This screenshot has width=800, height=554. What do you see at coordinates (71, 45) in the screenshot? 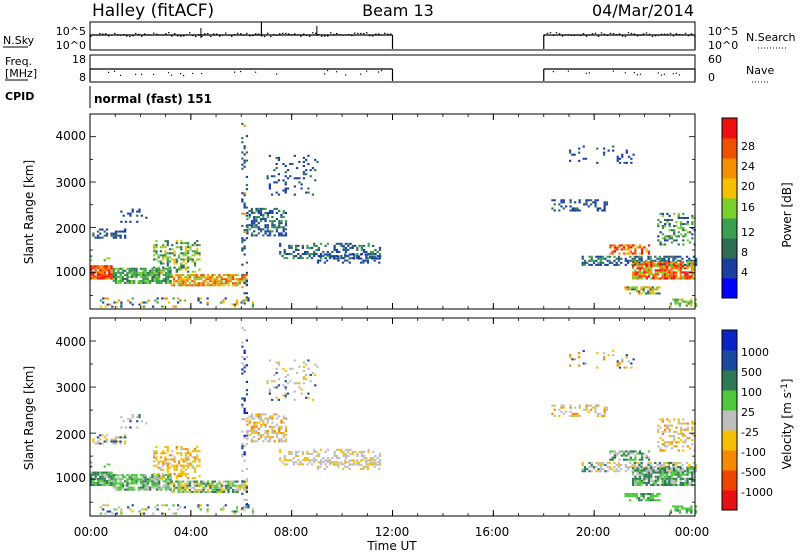
I see `noise-left-tick-bottom: 10^0` at bounding box center [71, 45].